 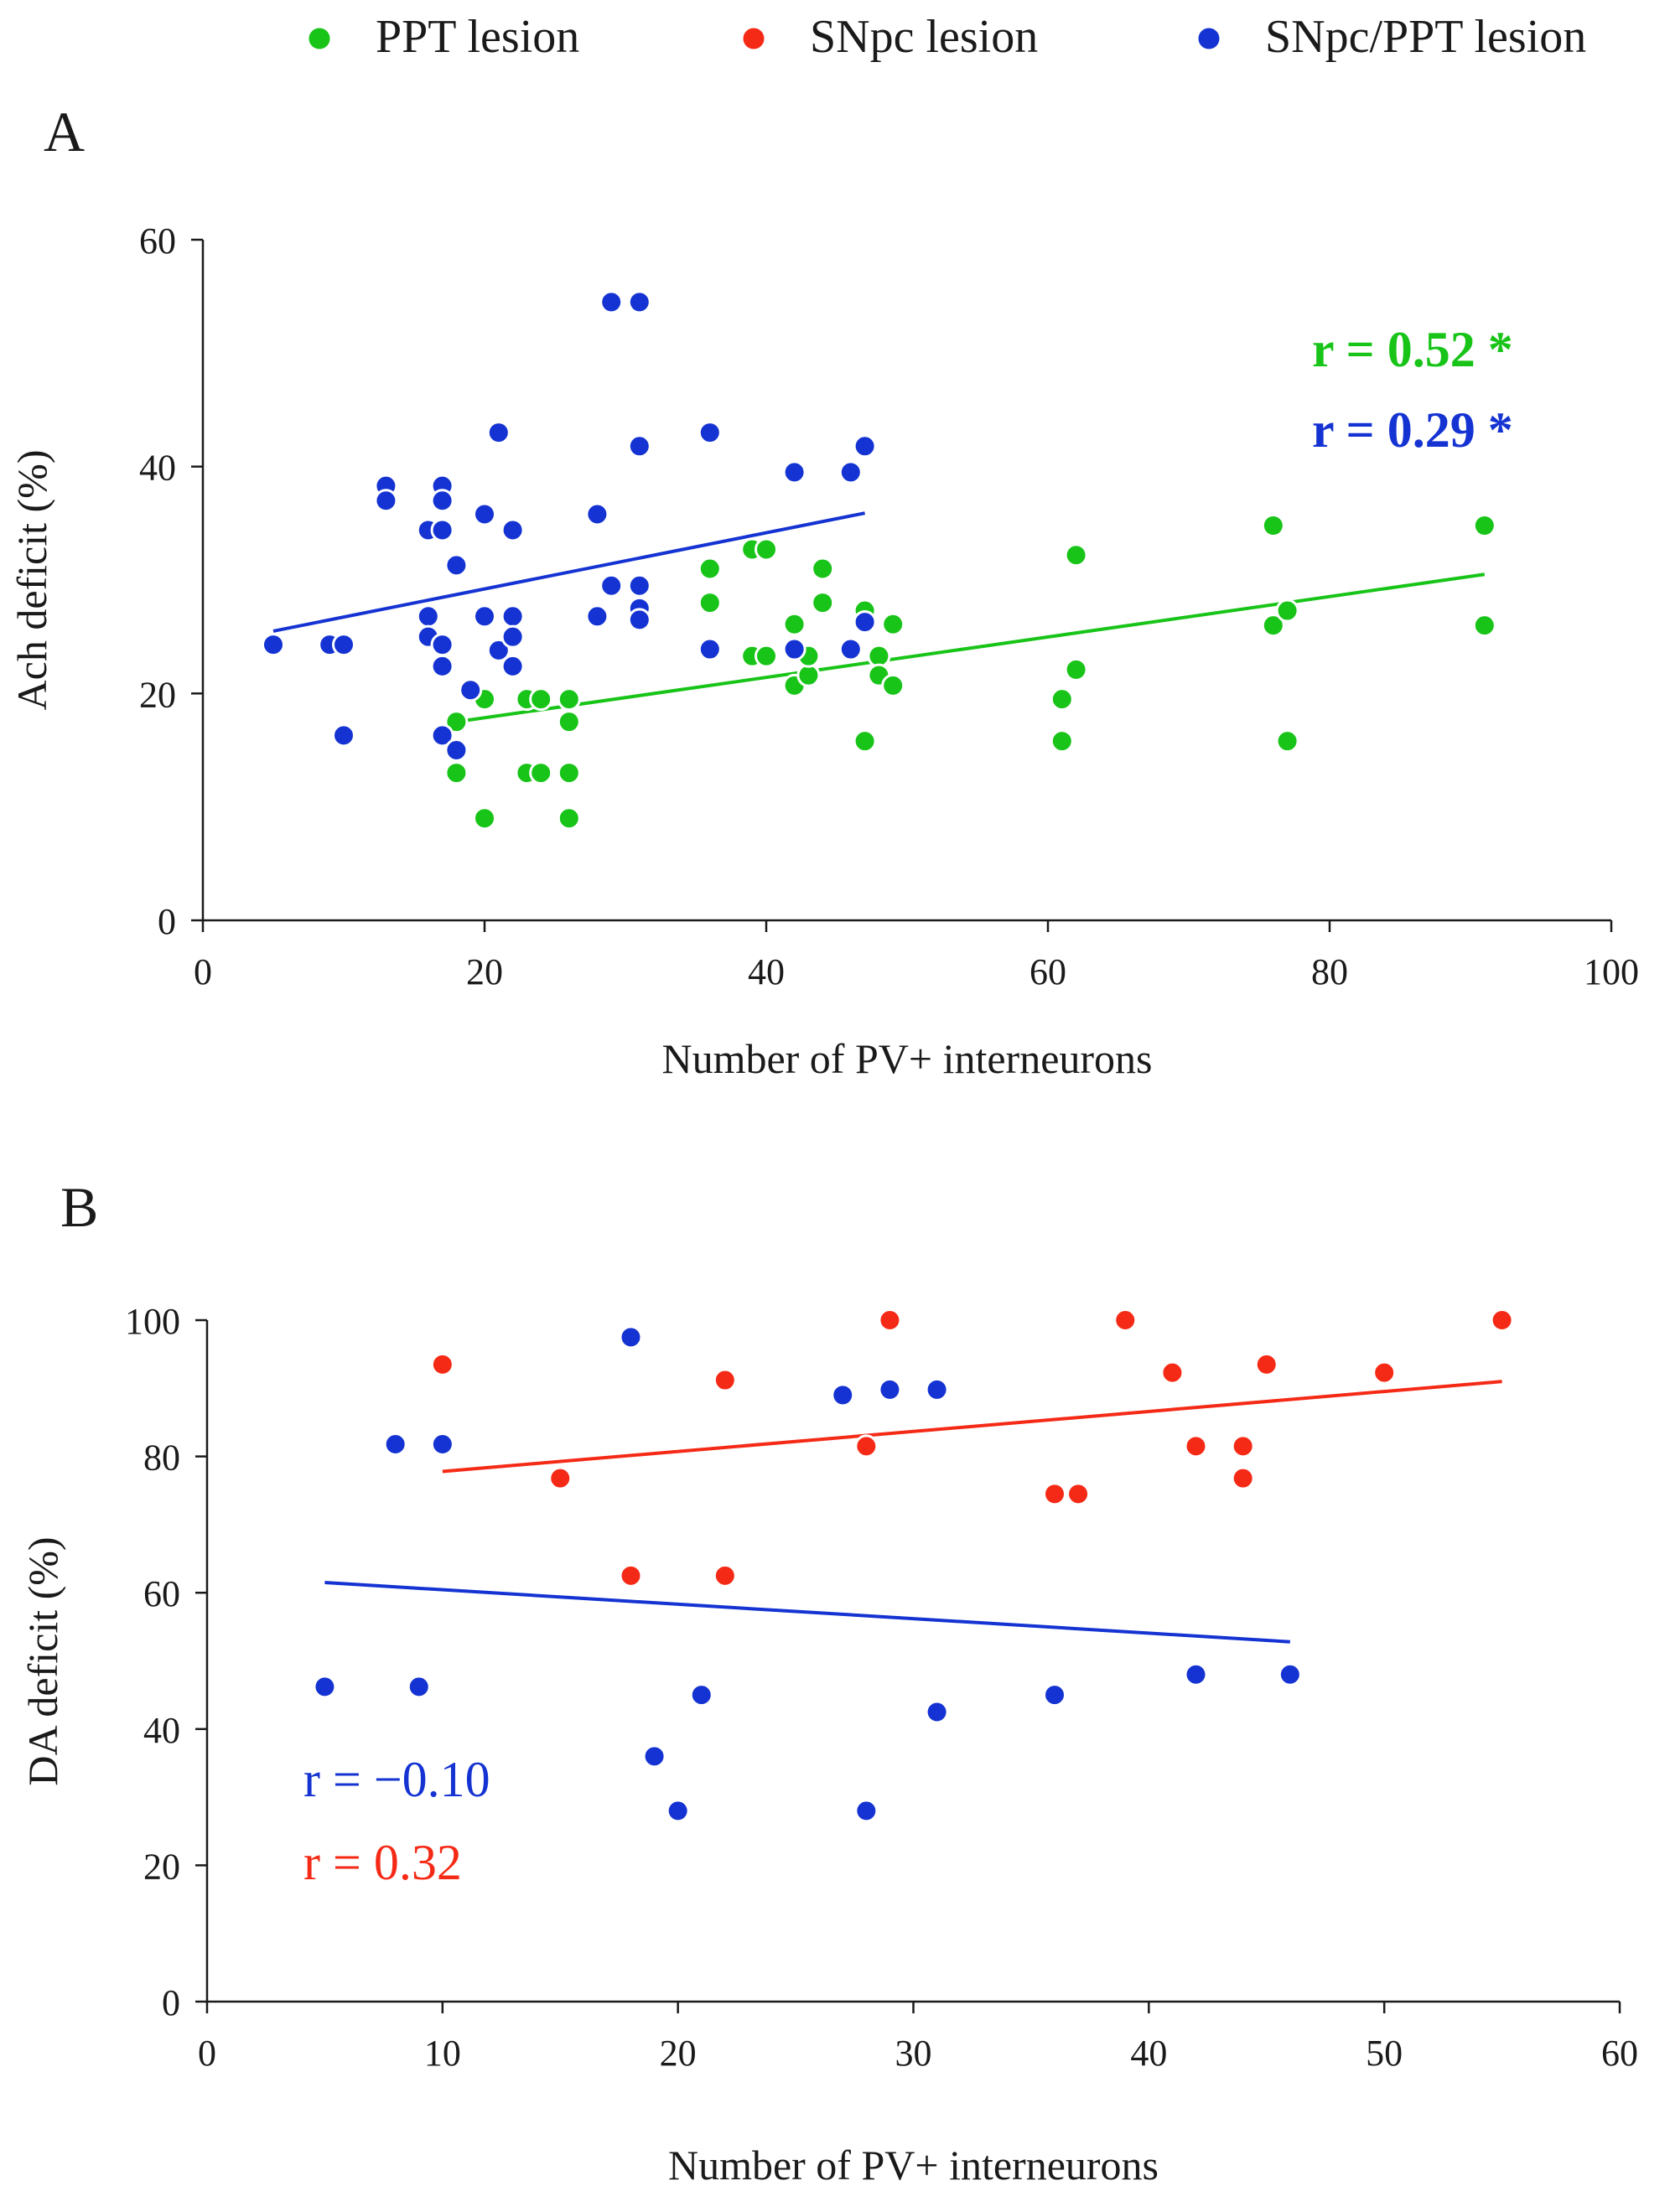 What do you see at coordinates (382, 1862) in the screenshot?
I see `panel-b-r-label-snpc-lesion: r = 0.32` at bounding box center [382, 1862].